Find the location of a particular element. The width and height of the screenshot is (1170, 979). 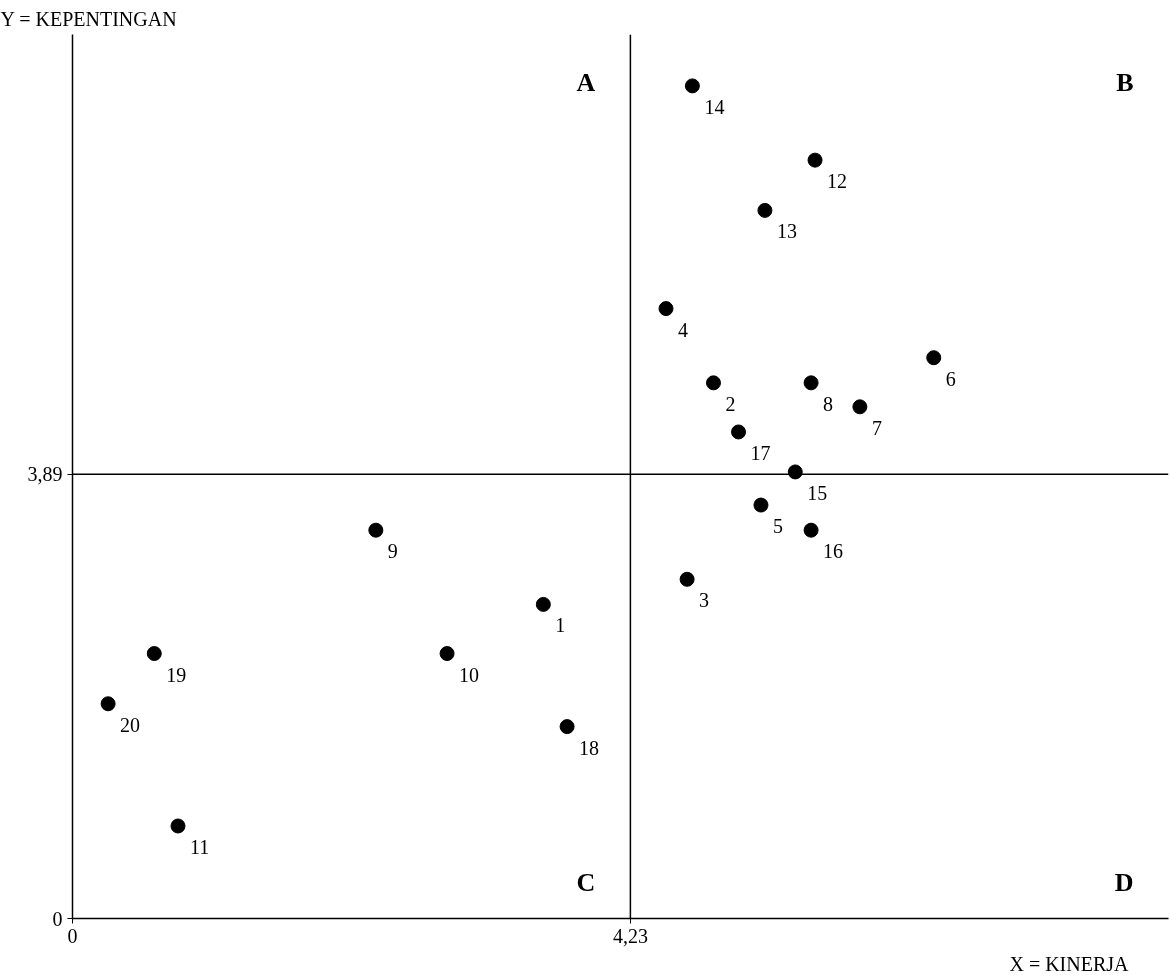

annotation: 2 is located at coordinates (730, 403).